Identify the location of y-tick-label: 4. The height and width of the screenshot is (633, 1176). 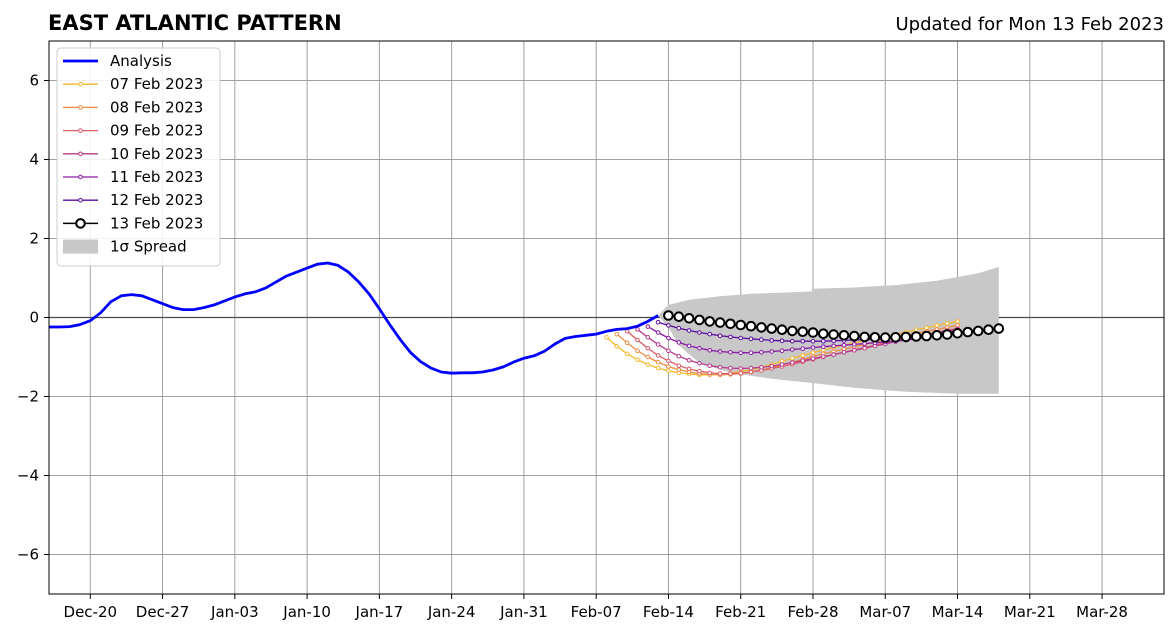
(34, 160).